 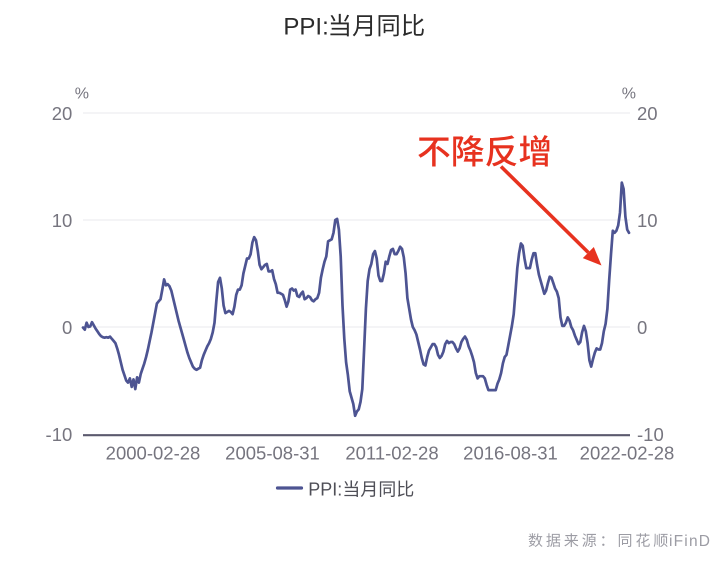 I want to click on svg-text: 2000-02-28, so click(x=153, y=453).